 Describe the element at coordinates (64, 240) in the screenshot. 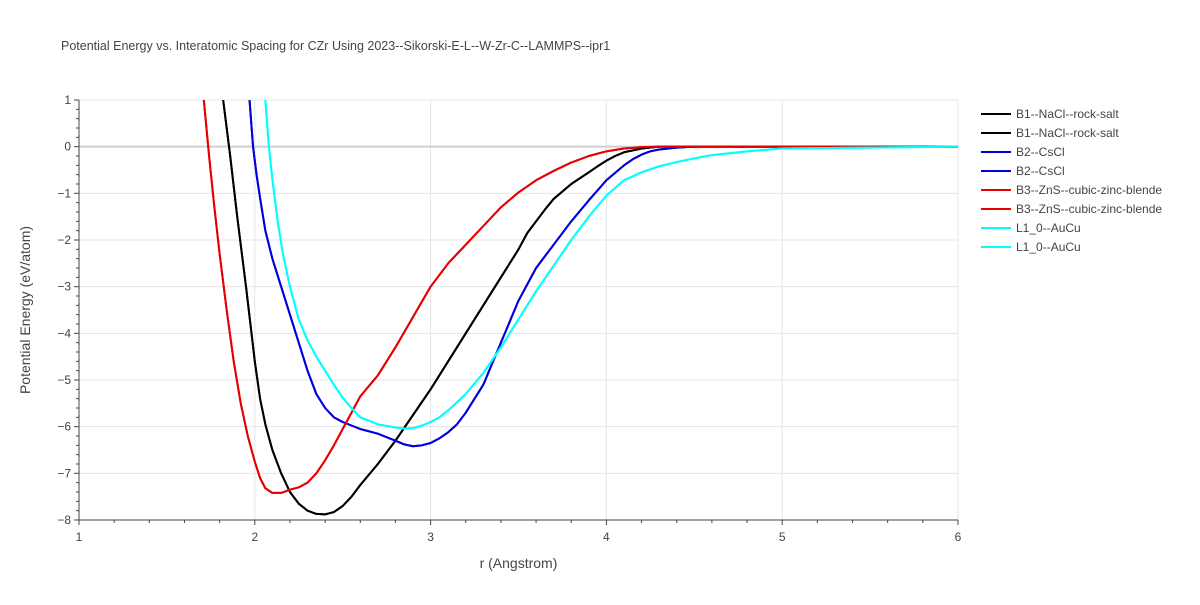

I see `y-tick-label: −2` at that location.